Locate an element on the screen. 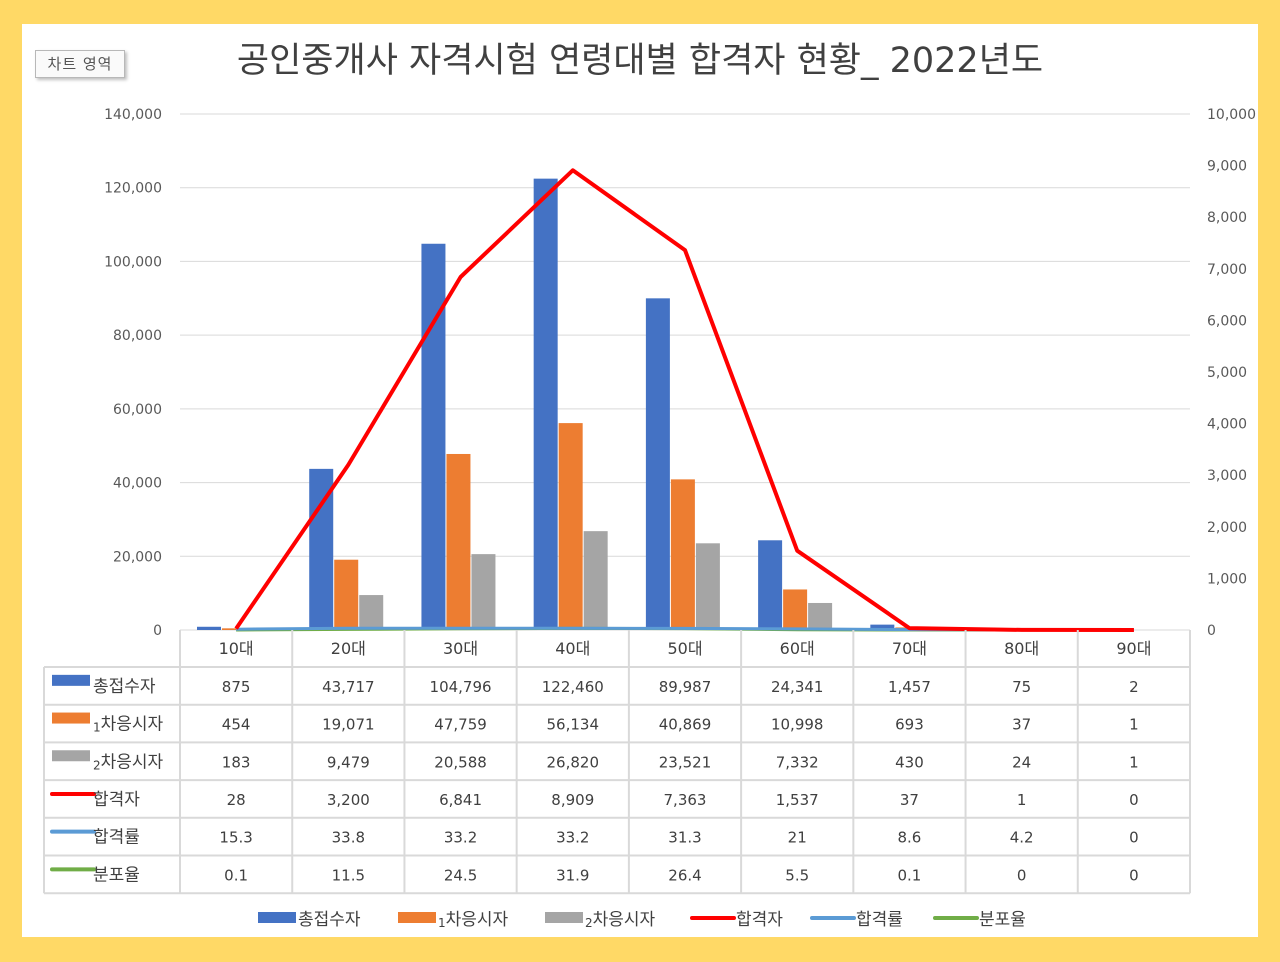  row-label: 합격자 is located at coordinates (116, 800).